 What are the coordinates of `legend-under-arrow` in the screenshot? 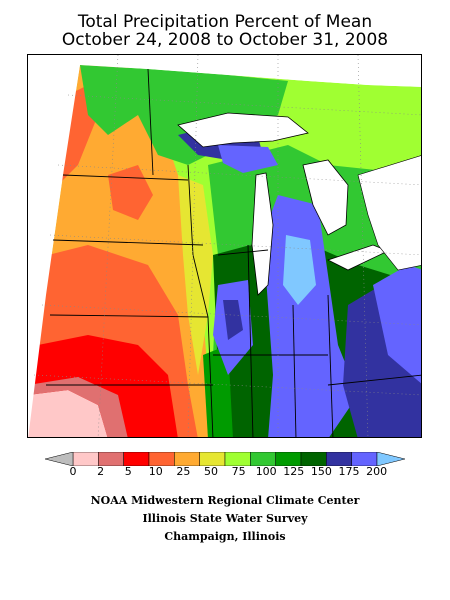 It's located at (59, 459).